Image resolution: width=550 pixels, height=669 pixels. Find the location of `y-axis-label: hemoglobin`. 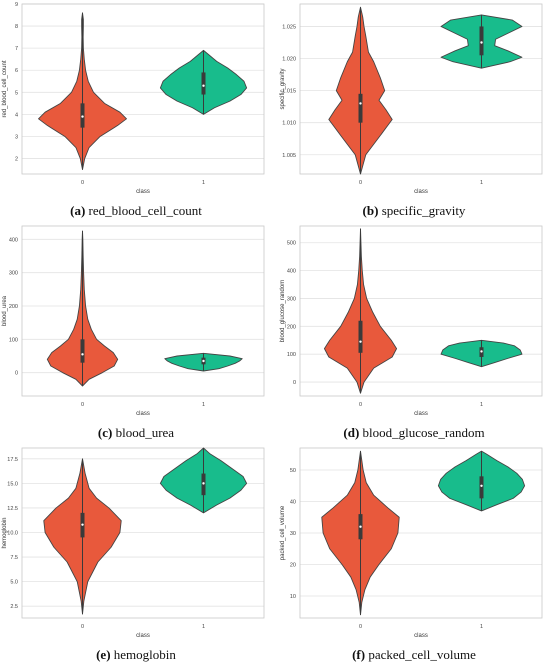

y-axis-label: hemoglobin is located at coordinates (5, 532).